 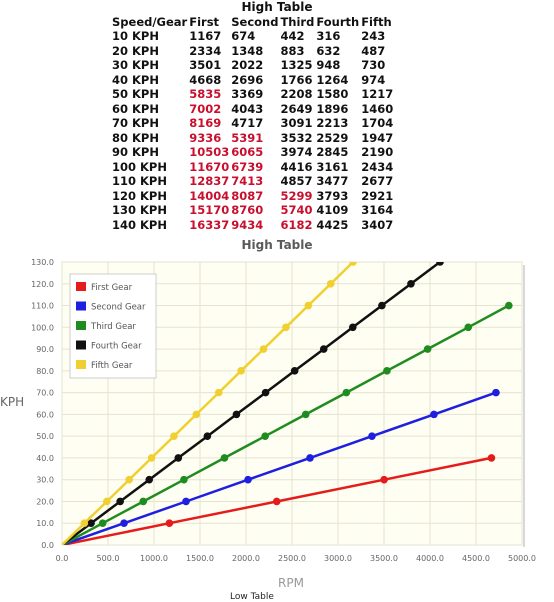 I want to click on legend-label: Fourth Gear, so click(x=116, y=347).